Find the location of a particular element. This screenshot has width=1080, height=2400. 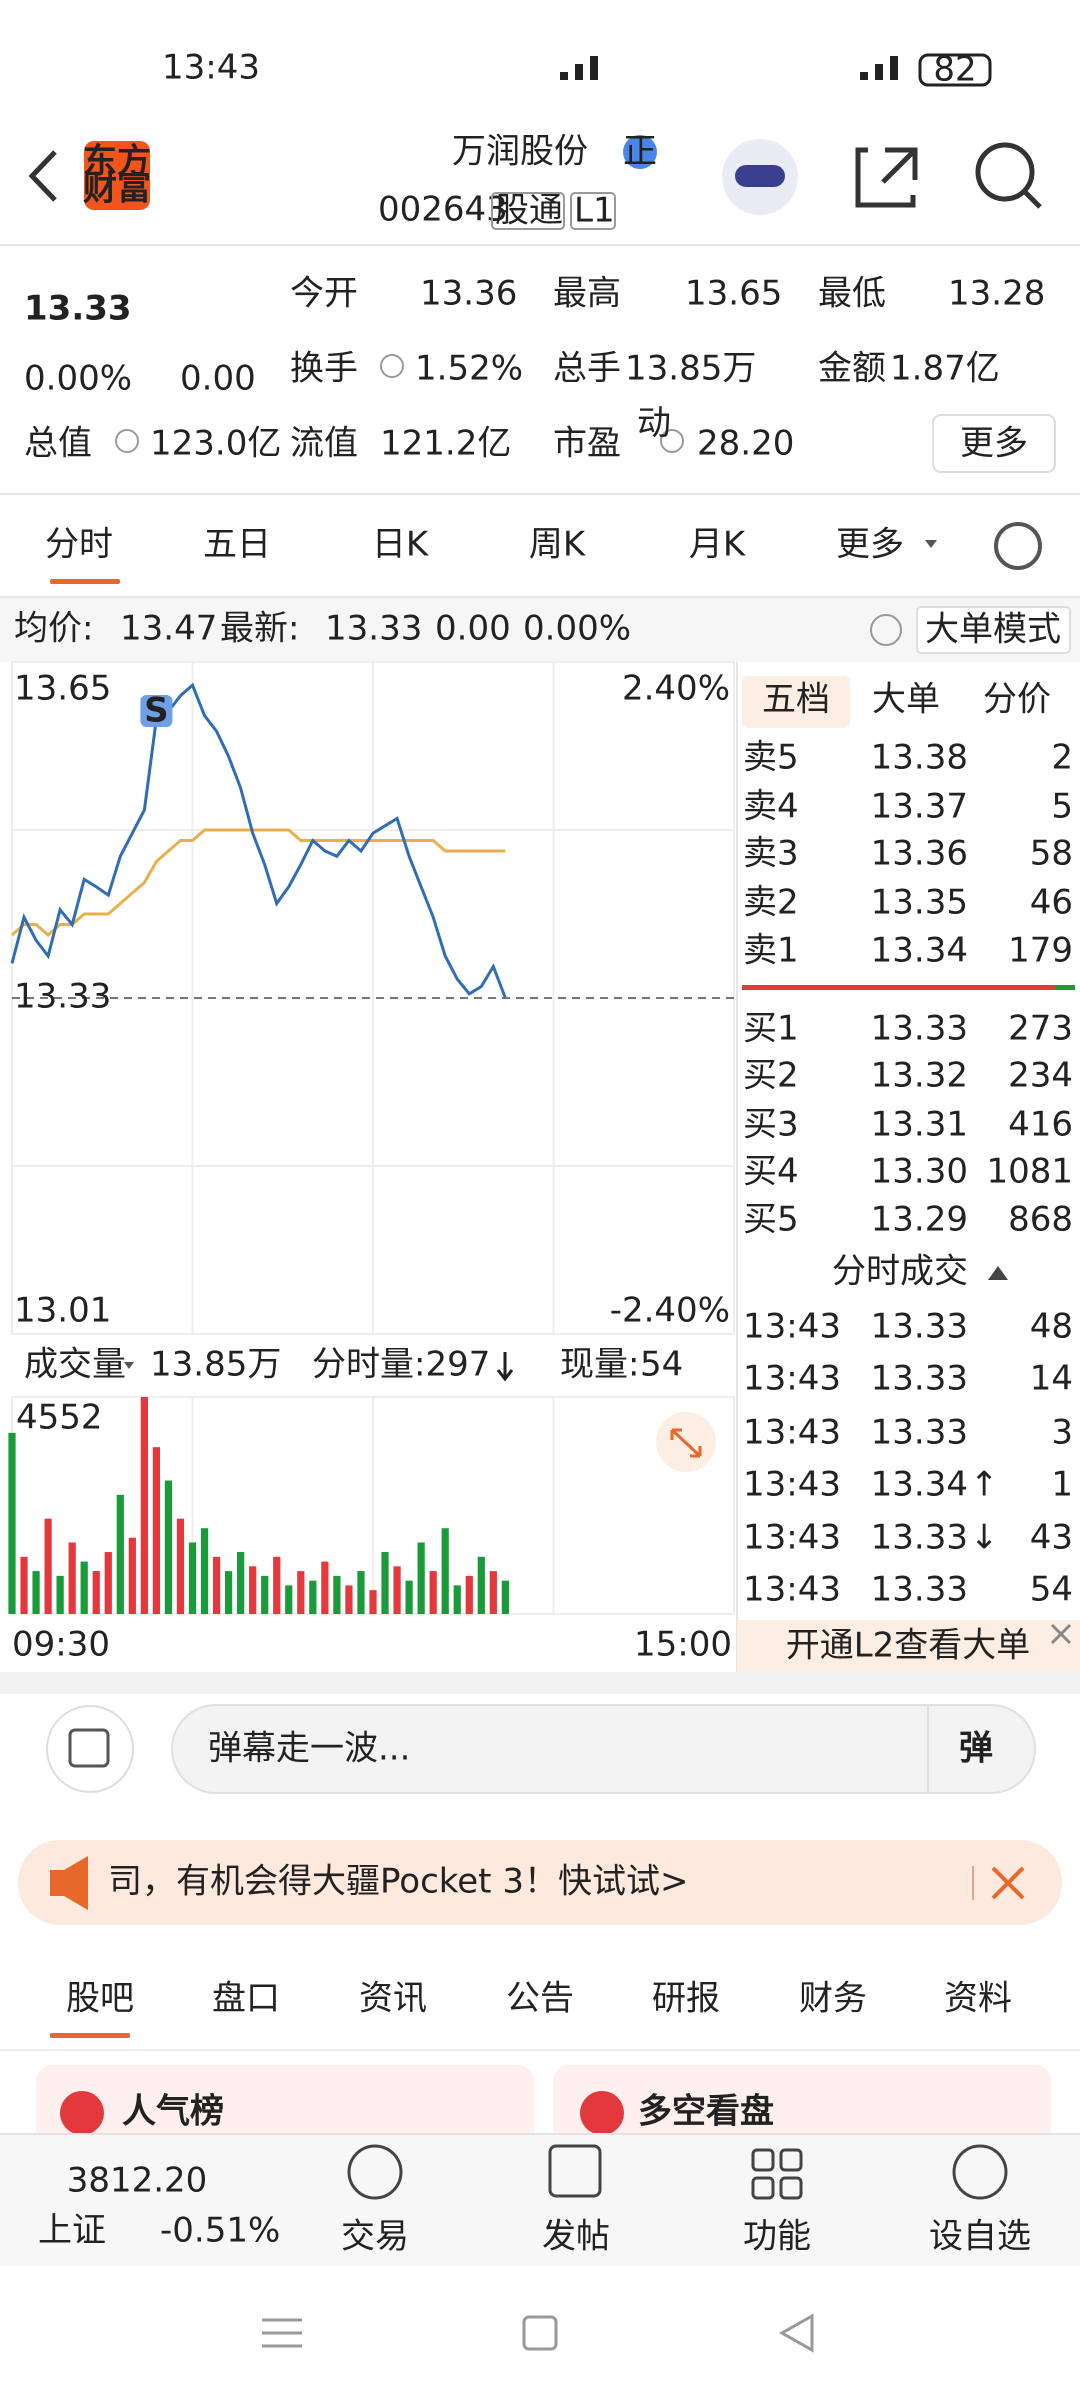

watch-icon is located at coordinates (980, 2172).